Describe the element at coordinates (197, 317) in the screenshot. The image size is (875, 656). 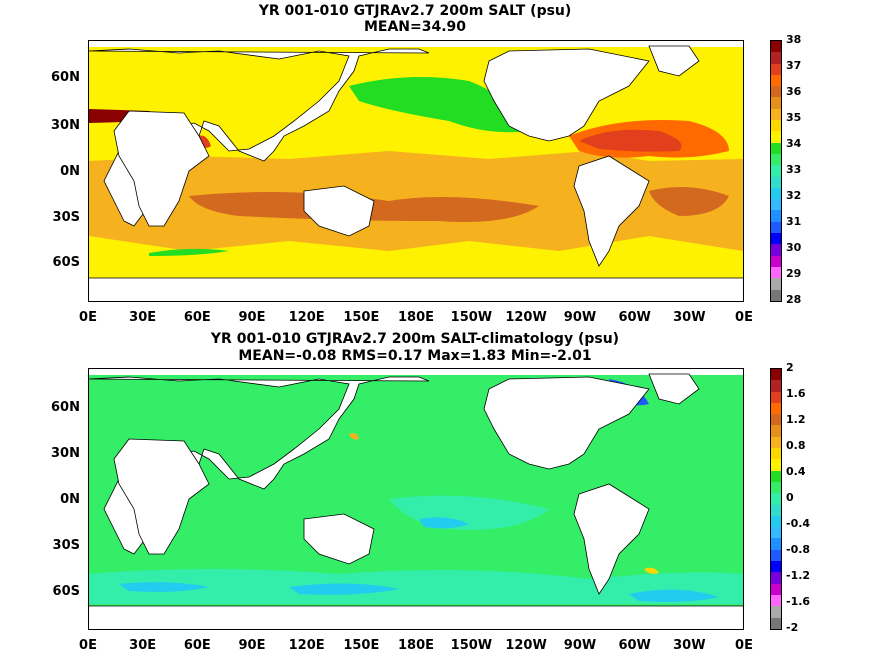
I see `top-lon-label-2: 60E` at that location.